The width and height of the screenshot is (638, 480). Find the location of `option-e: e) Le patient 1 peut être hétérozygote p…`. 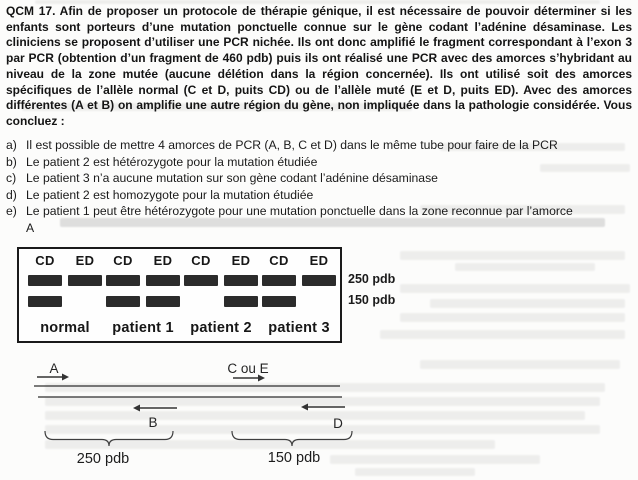

option-e: e) Le patient 1 peut être hétérozygote p… is located at coordinates (320, 211).